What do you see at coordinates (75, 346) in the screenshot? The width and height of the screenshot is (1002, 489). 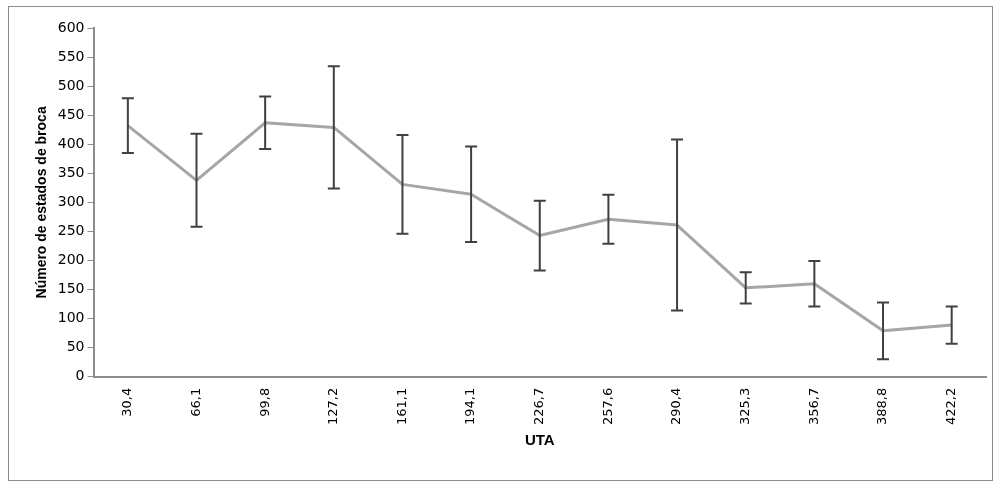 I see `y-tick-label: 50` at bounding box center [75, 346].